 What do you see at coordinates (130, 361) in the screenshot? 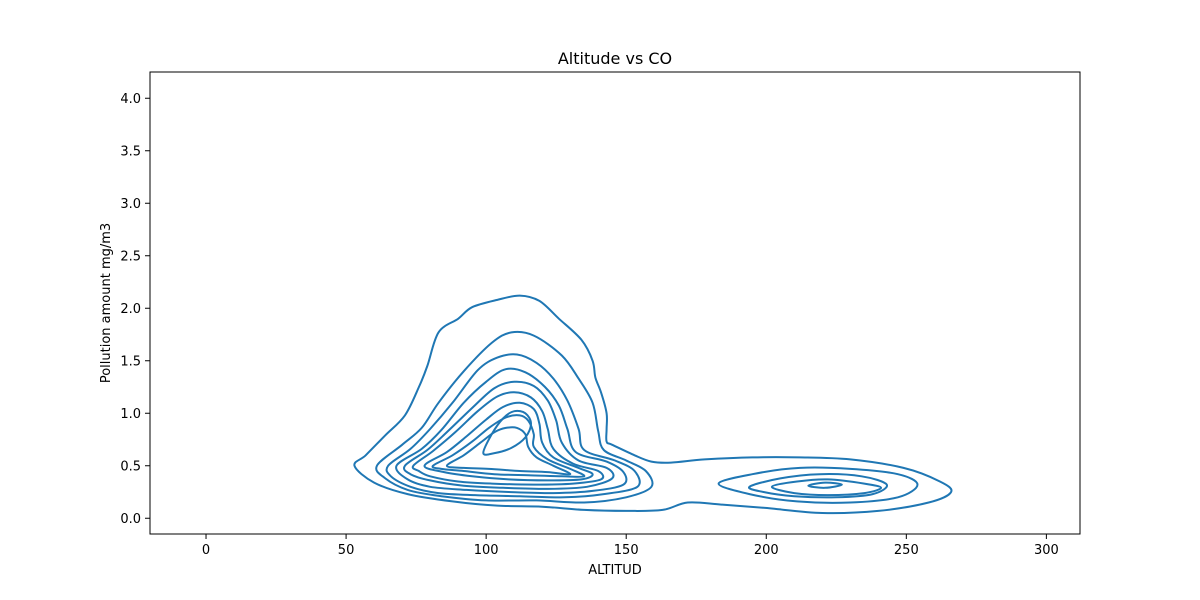
I see `y-tick-label: 1.5` at bounding box center [130, 361].